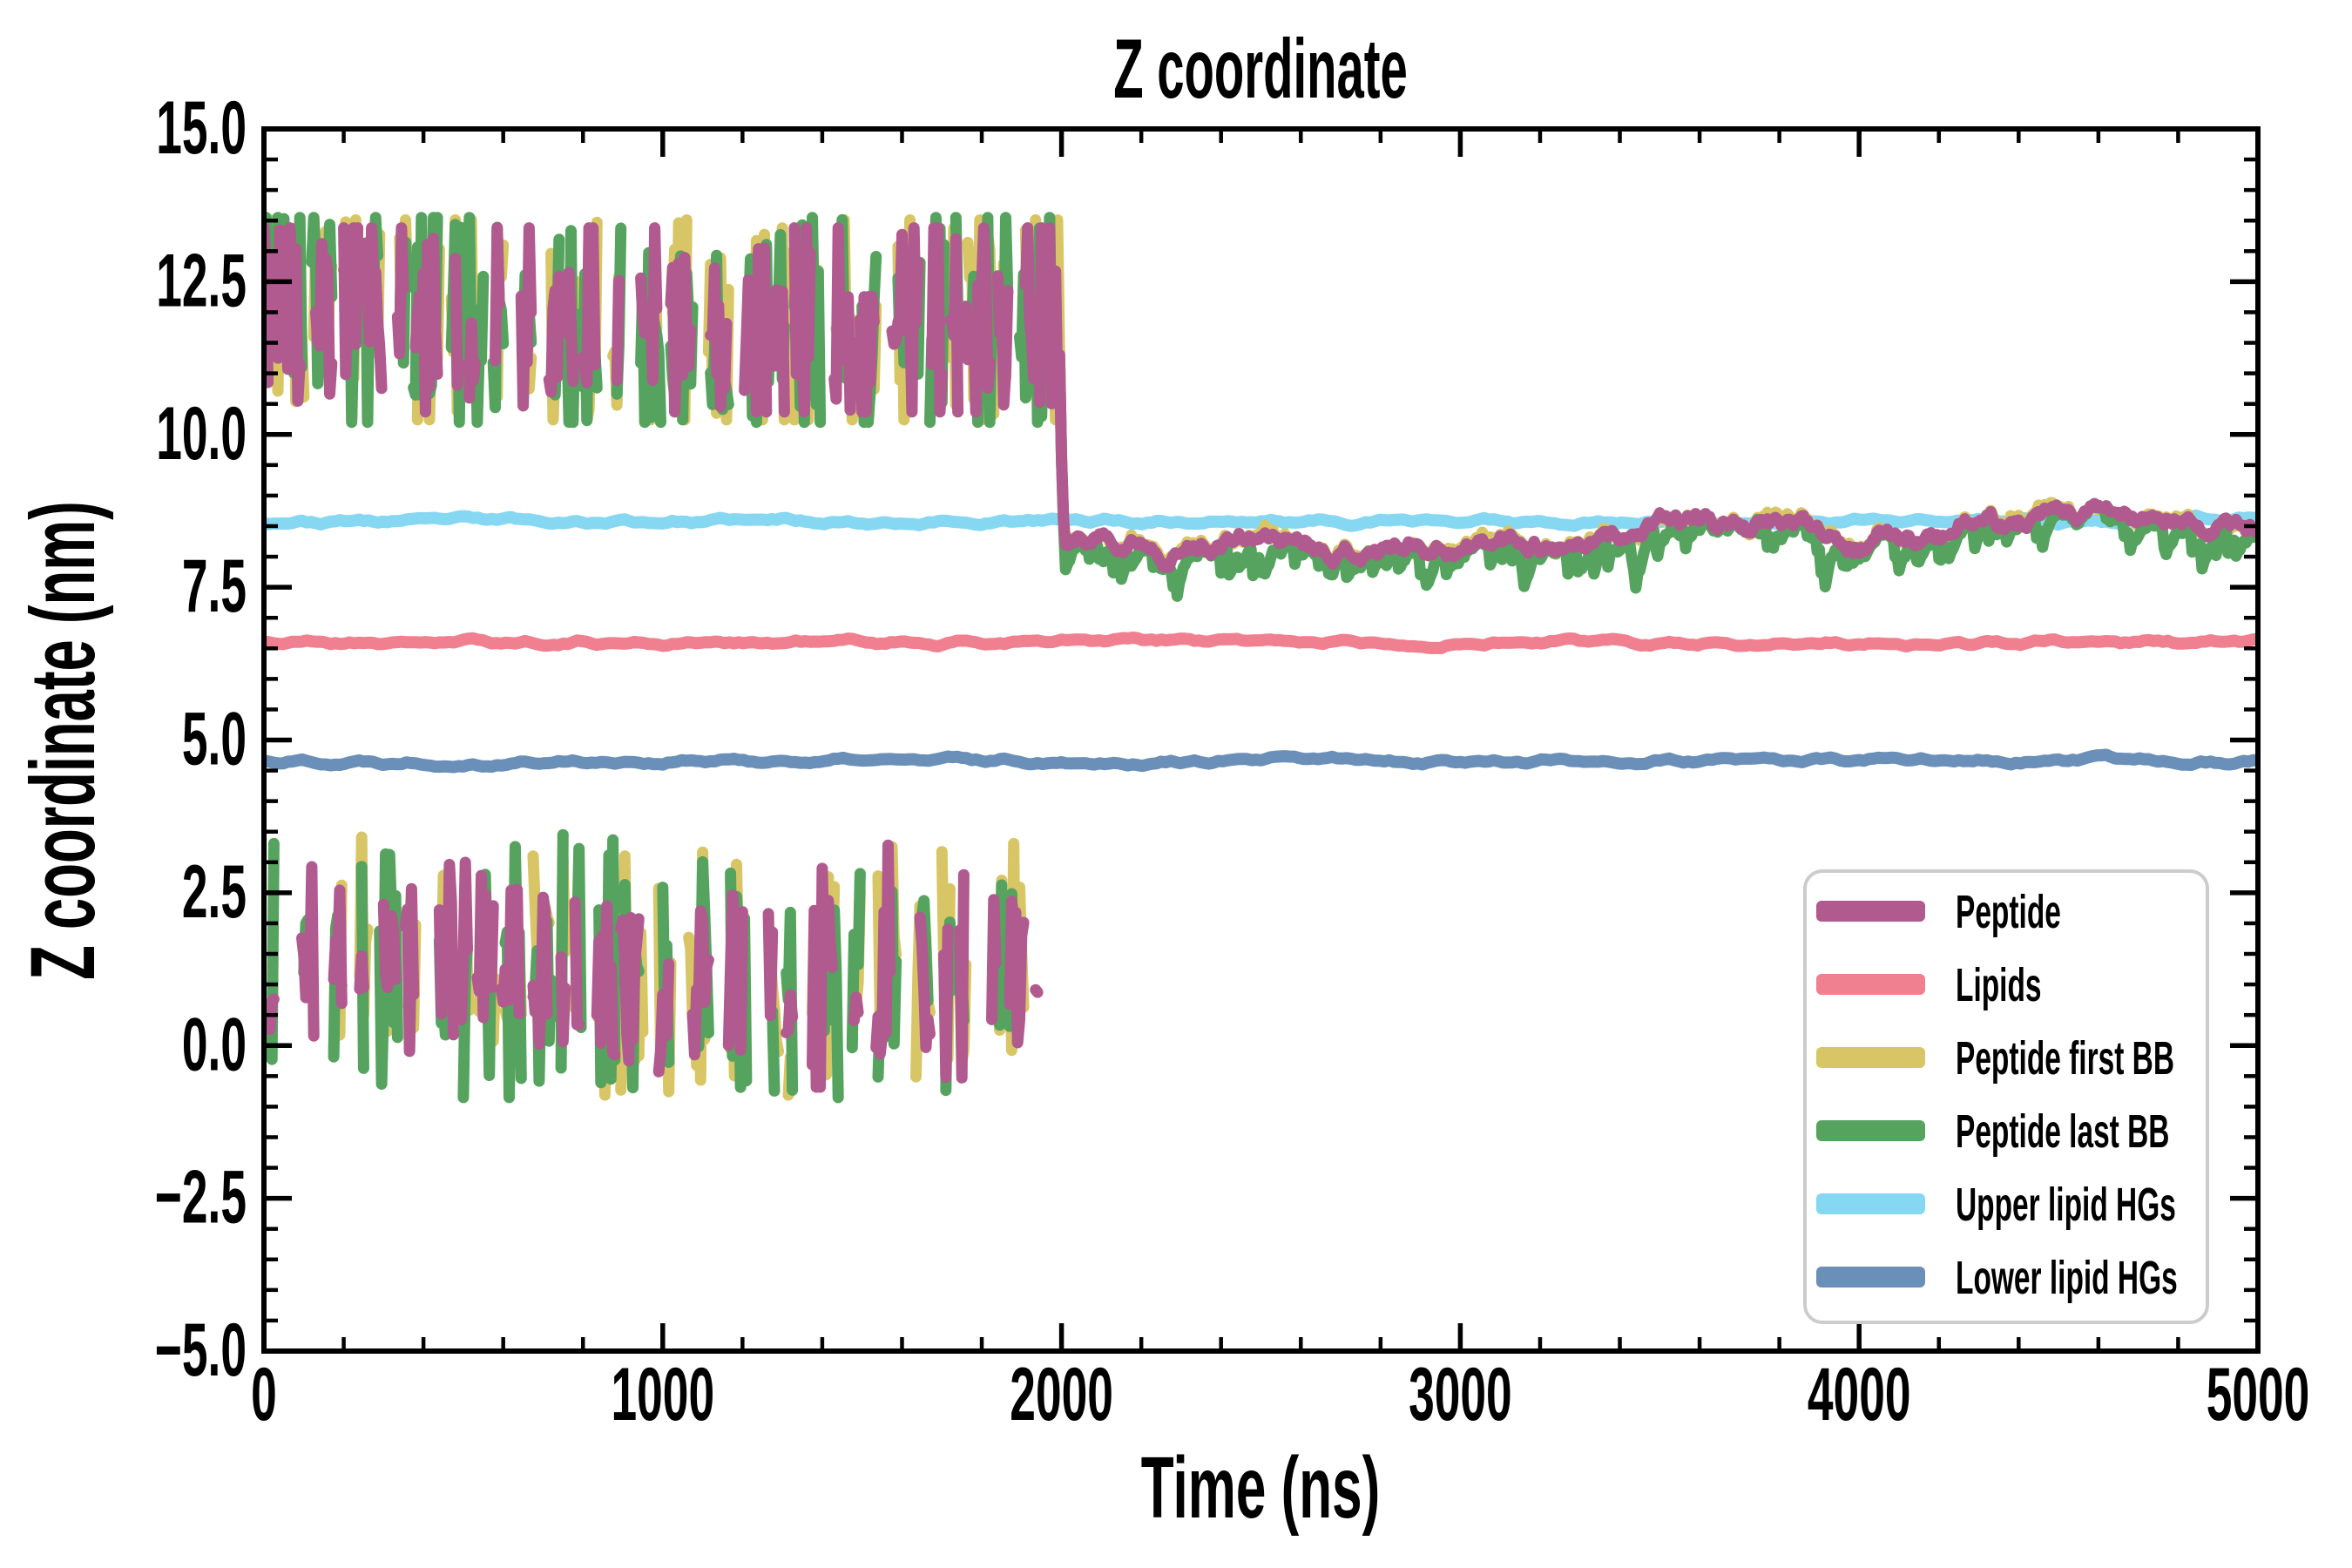 Image resolution: width=2352 pixels, height=1568 pixels. What do you see at coordinates (1870, 1130) in the screenshot?
I see `legend-swatch-peptide-last-bb` at bounding box center [1870, 1130].